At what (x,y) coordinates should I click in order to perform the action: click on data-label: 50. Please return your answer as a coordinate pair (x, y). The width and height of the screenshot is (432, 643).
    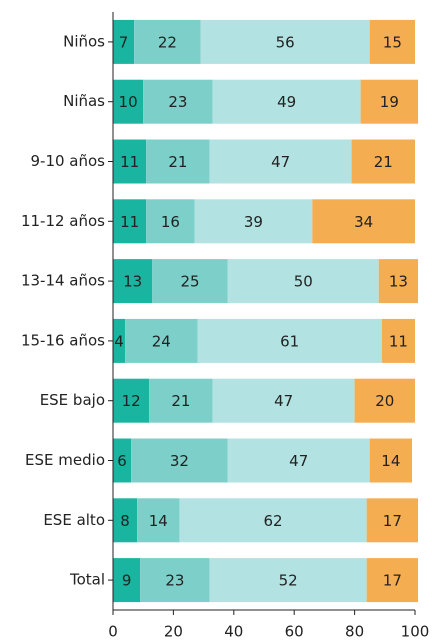
    Looking at the image, I should click on (303, 282).